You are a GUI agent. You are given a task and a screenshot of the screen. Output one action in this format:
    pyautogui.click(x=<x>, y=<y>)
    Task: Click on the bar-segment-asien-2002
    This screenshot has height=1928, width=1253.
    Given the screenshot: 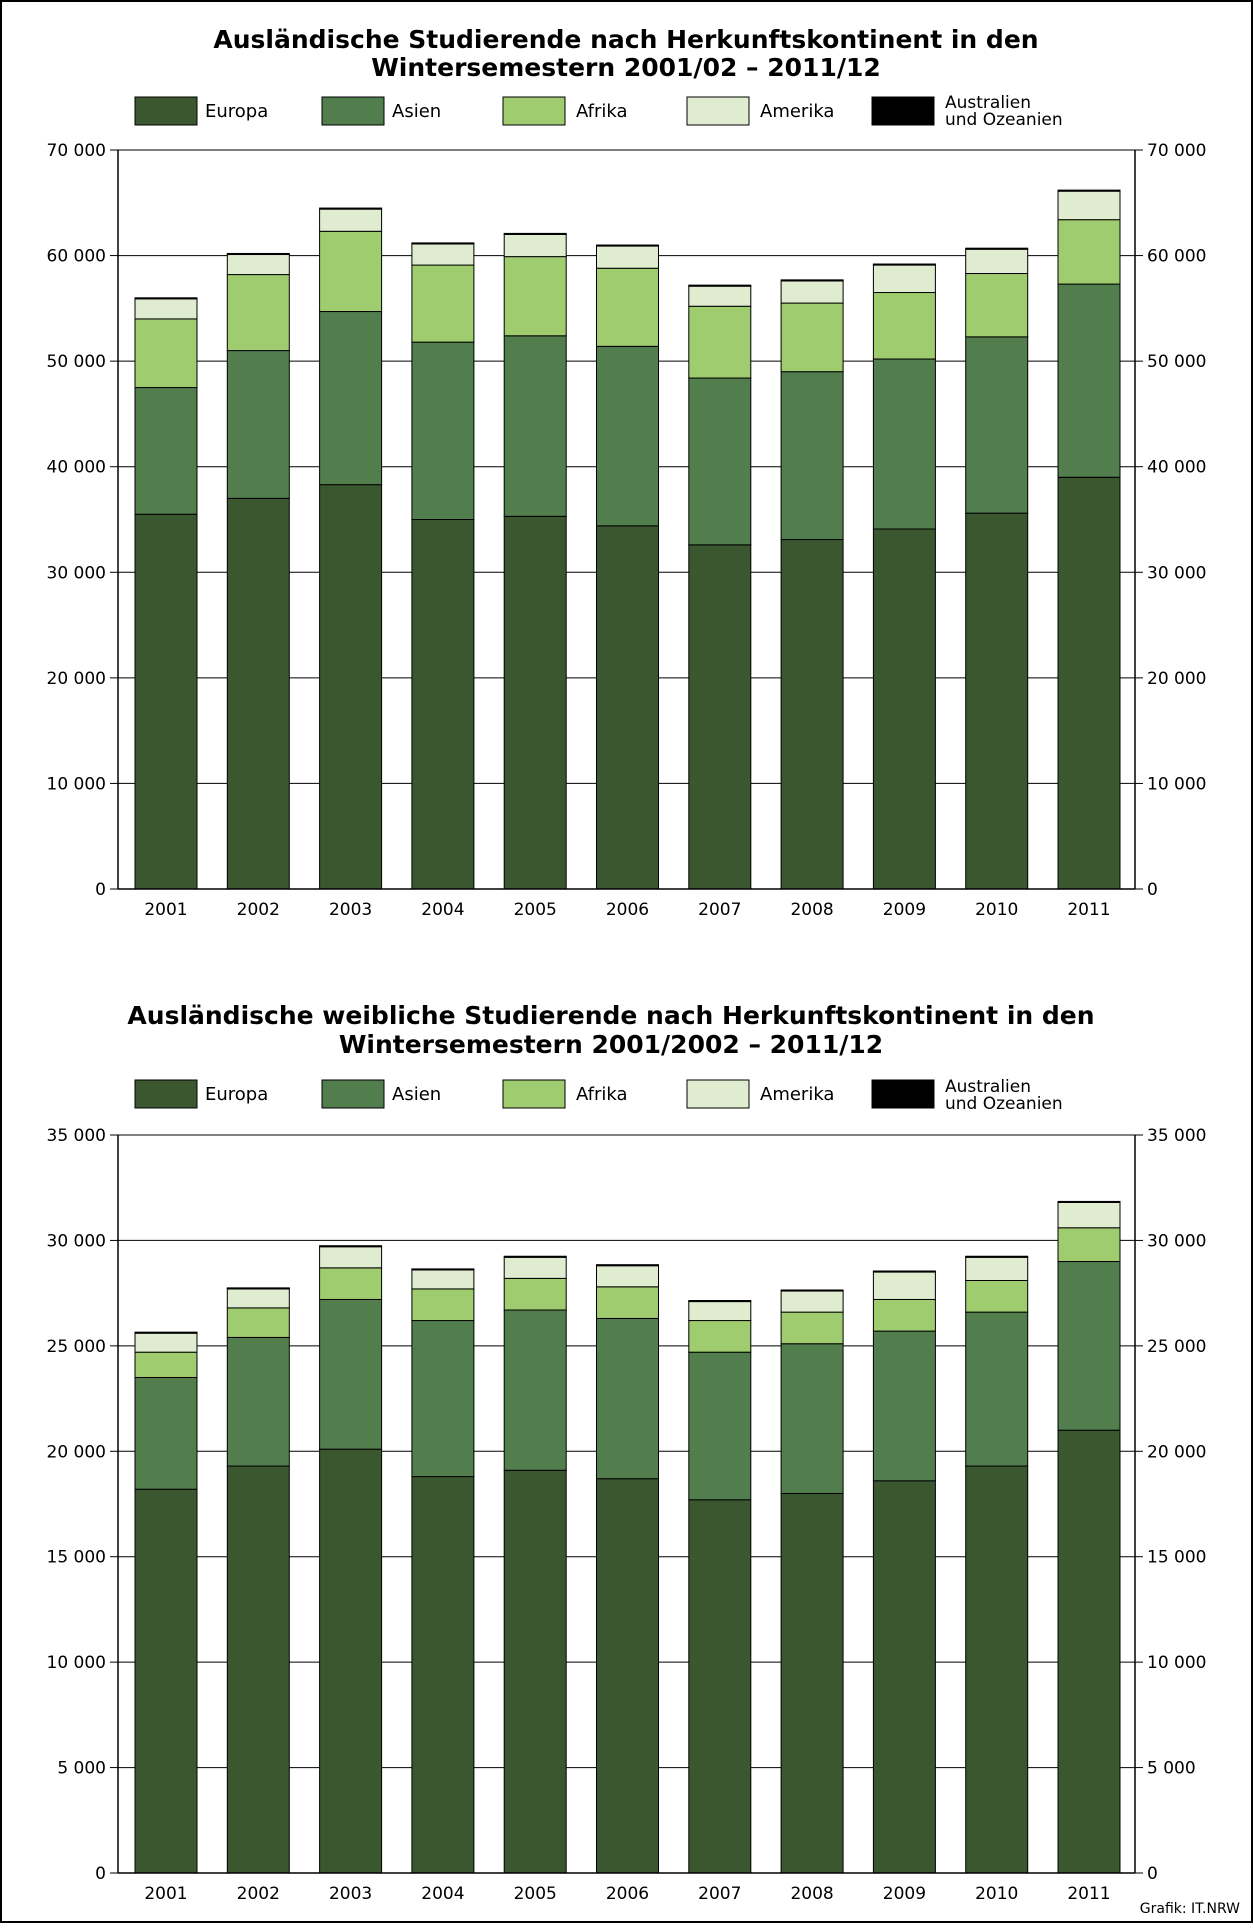 What is the action you would take?
    pyautogui.click(x=258, y=1401)
    